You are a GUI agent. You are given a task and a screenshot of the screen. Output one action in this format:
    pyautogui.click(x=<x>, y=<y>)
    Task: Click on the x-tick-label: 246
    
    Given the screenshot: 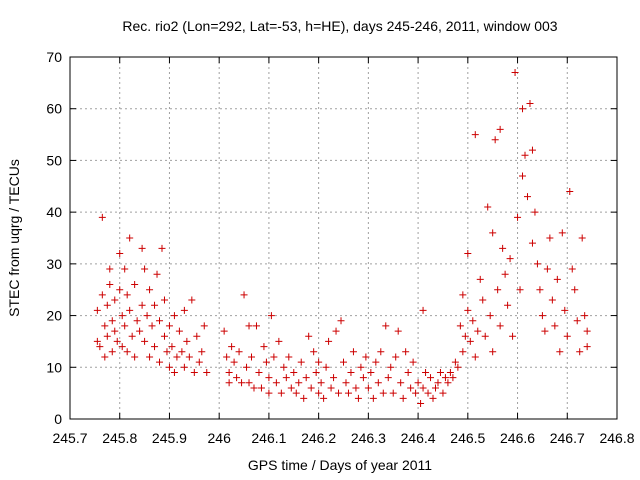 What is the action you would take?
    pyautogui.click(x=220, y=438)
    